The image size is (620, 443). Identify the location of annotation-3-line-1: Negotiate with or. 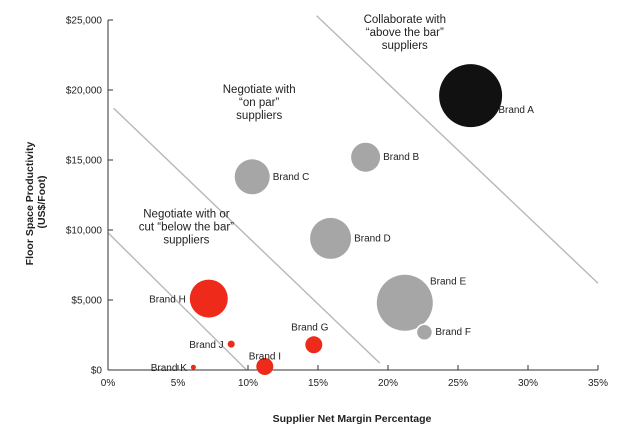
(186, 214).